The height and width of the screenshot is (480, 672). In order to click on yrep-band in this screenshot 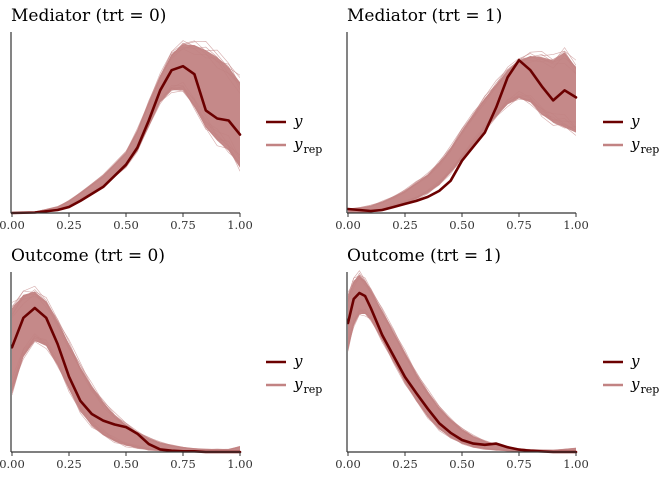, I will do `click(462, 363)`.